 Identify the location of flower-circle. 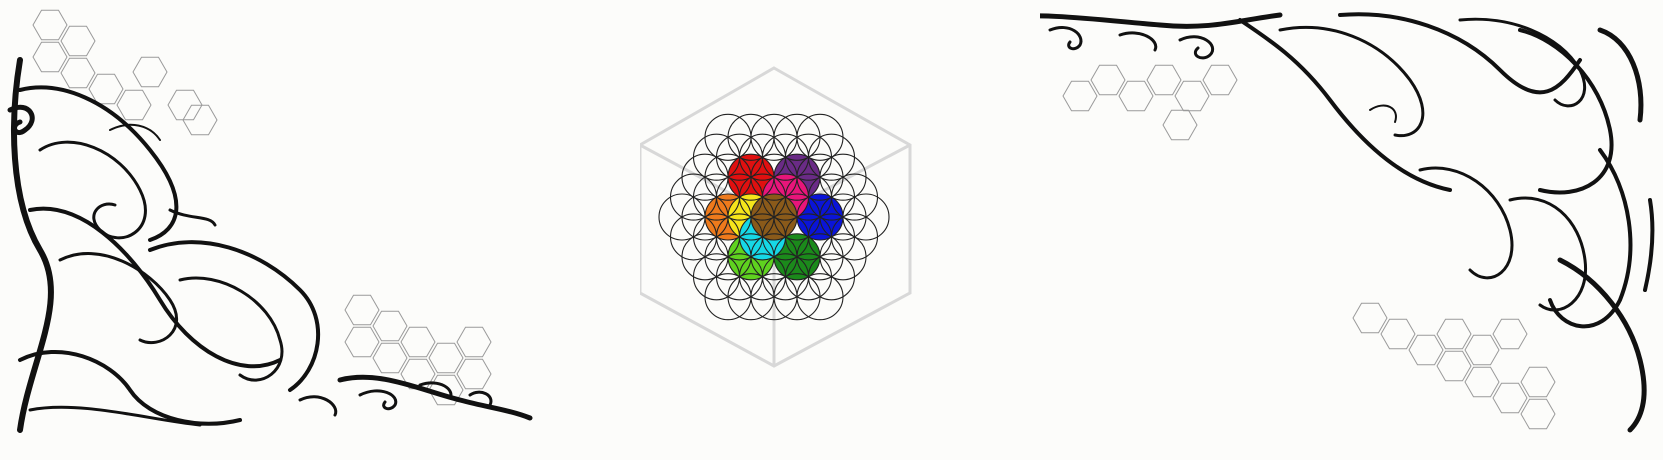
(866, 217).